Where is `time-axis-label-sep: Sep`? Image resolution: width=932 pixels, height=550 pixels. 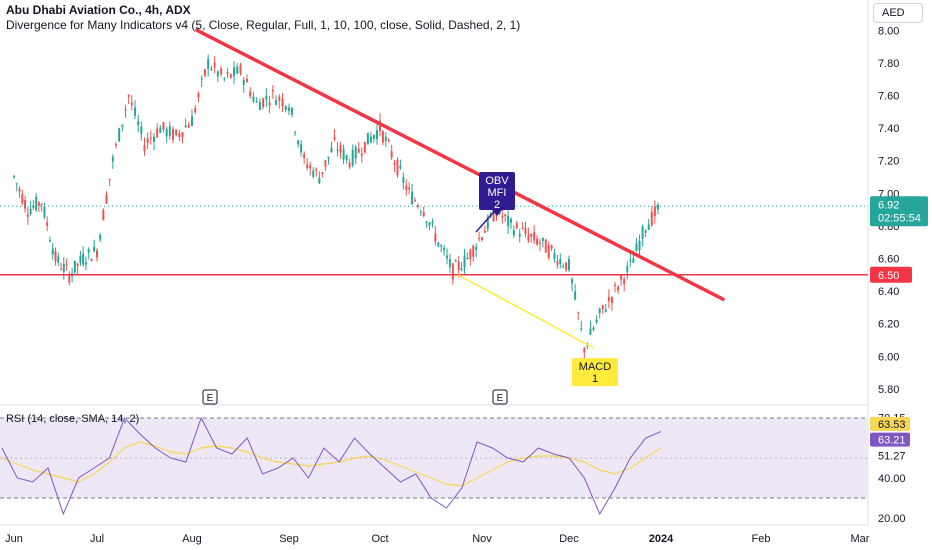
time-axis-label-sep: Sep is located at coordinates (289, 539).